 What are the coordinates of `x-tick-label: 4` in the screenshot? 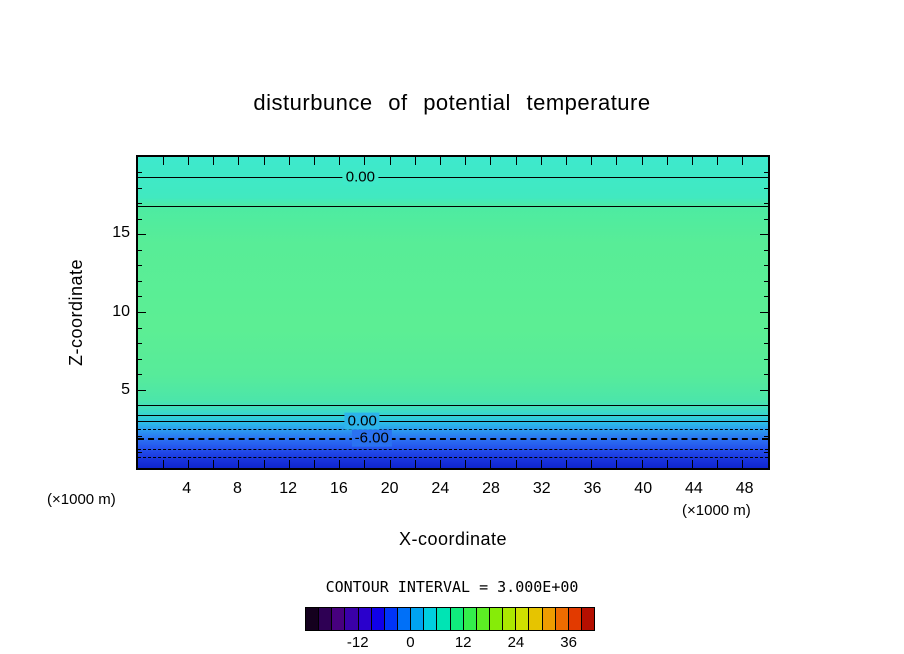 It's located at (187, 488).